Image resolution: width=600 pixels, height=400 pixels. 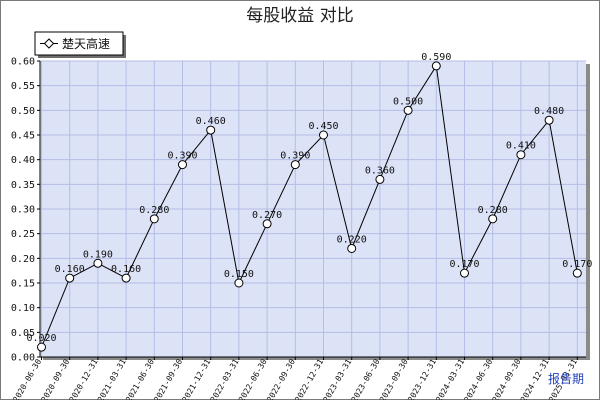 What do you see at coordinates (23, 358) in the screenshot?
I see `y-tick-label: 0.00` at bounding box center [23, 358].